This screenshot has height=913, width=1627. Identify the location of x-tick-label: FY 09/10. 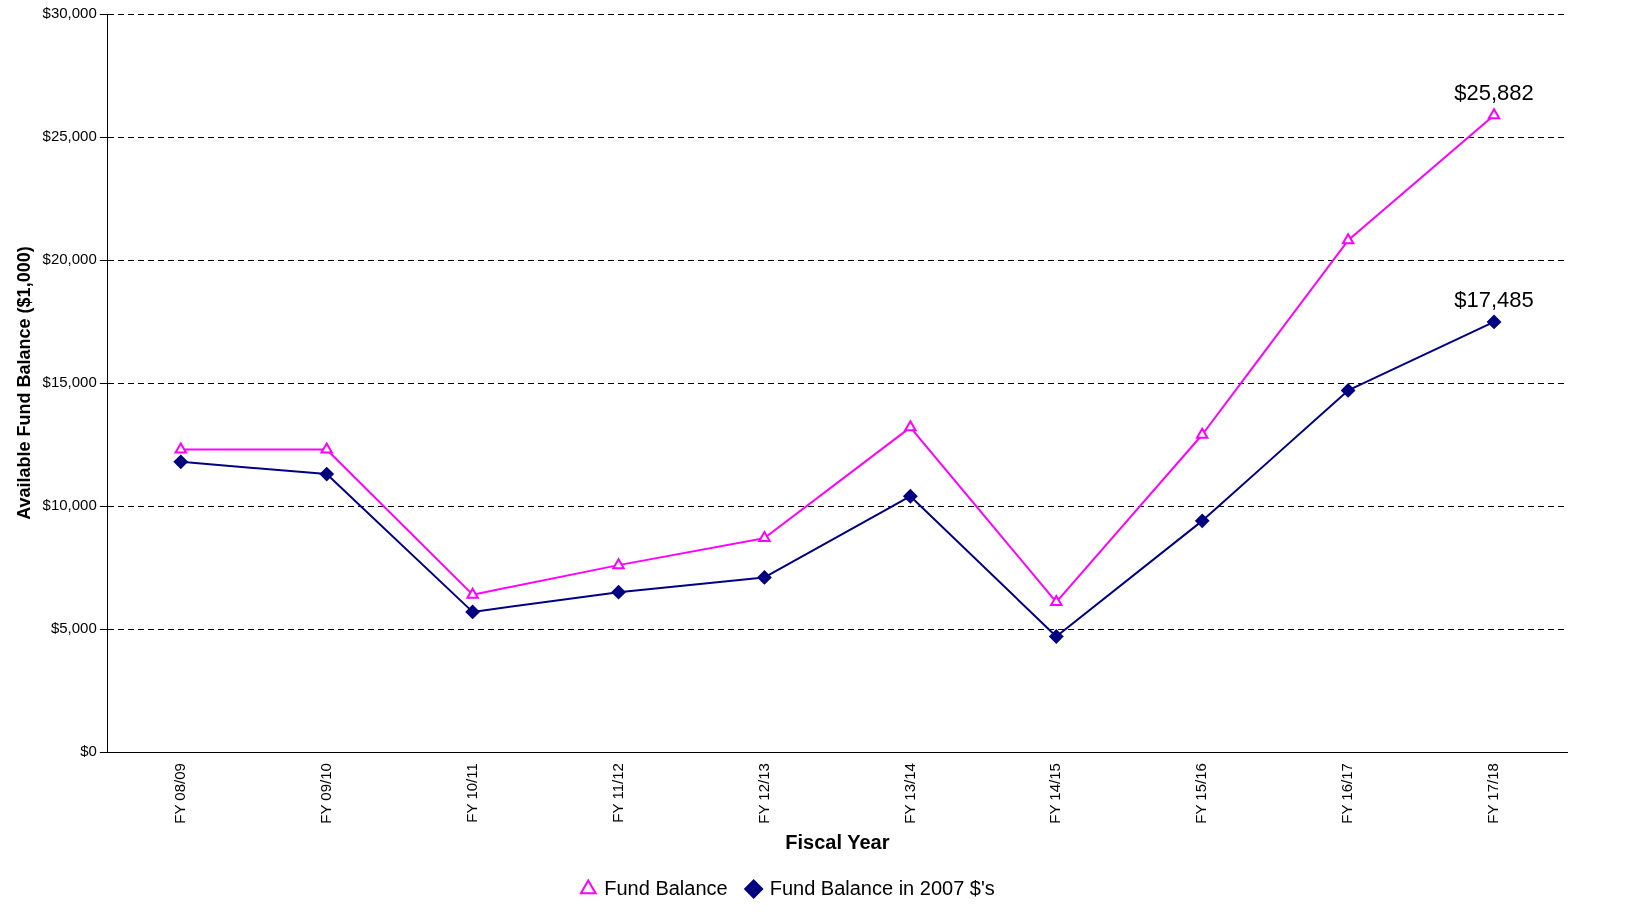
(325, 793).